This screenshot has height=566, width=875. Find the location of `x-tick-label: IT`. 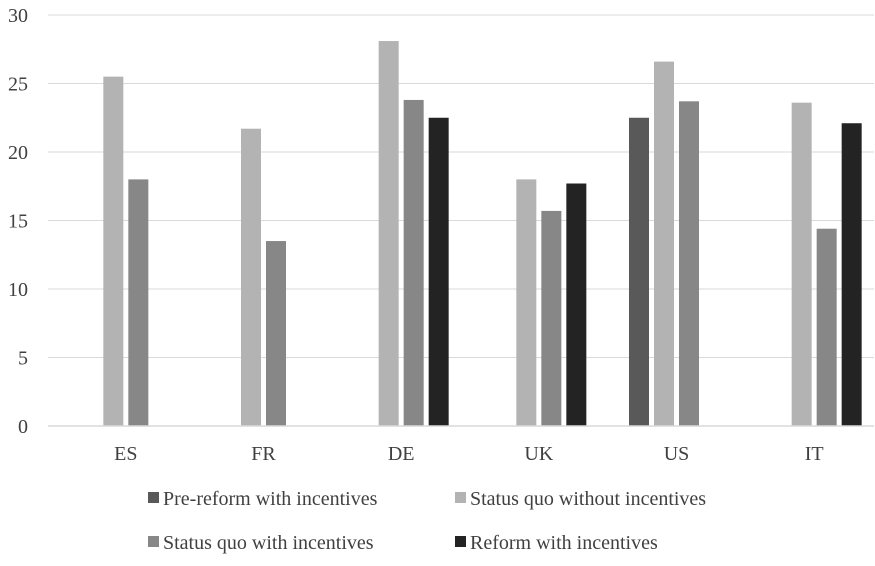

x-tick-label: IT is located at coordinates (814, 454).